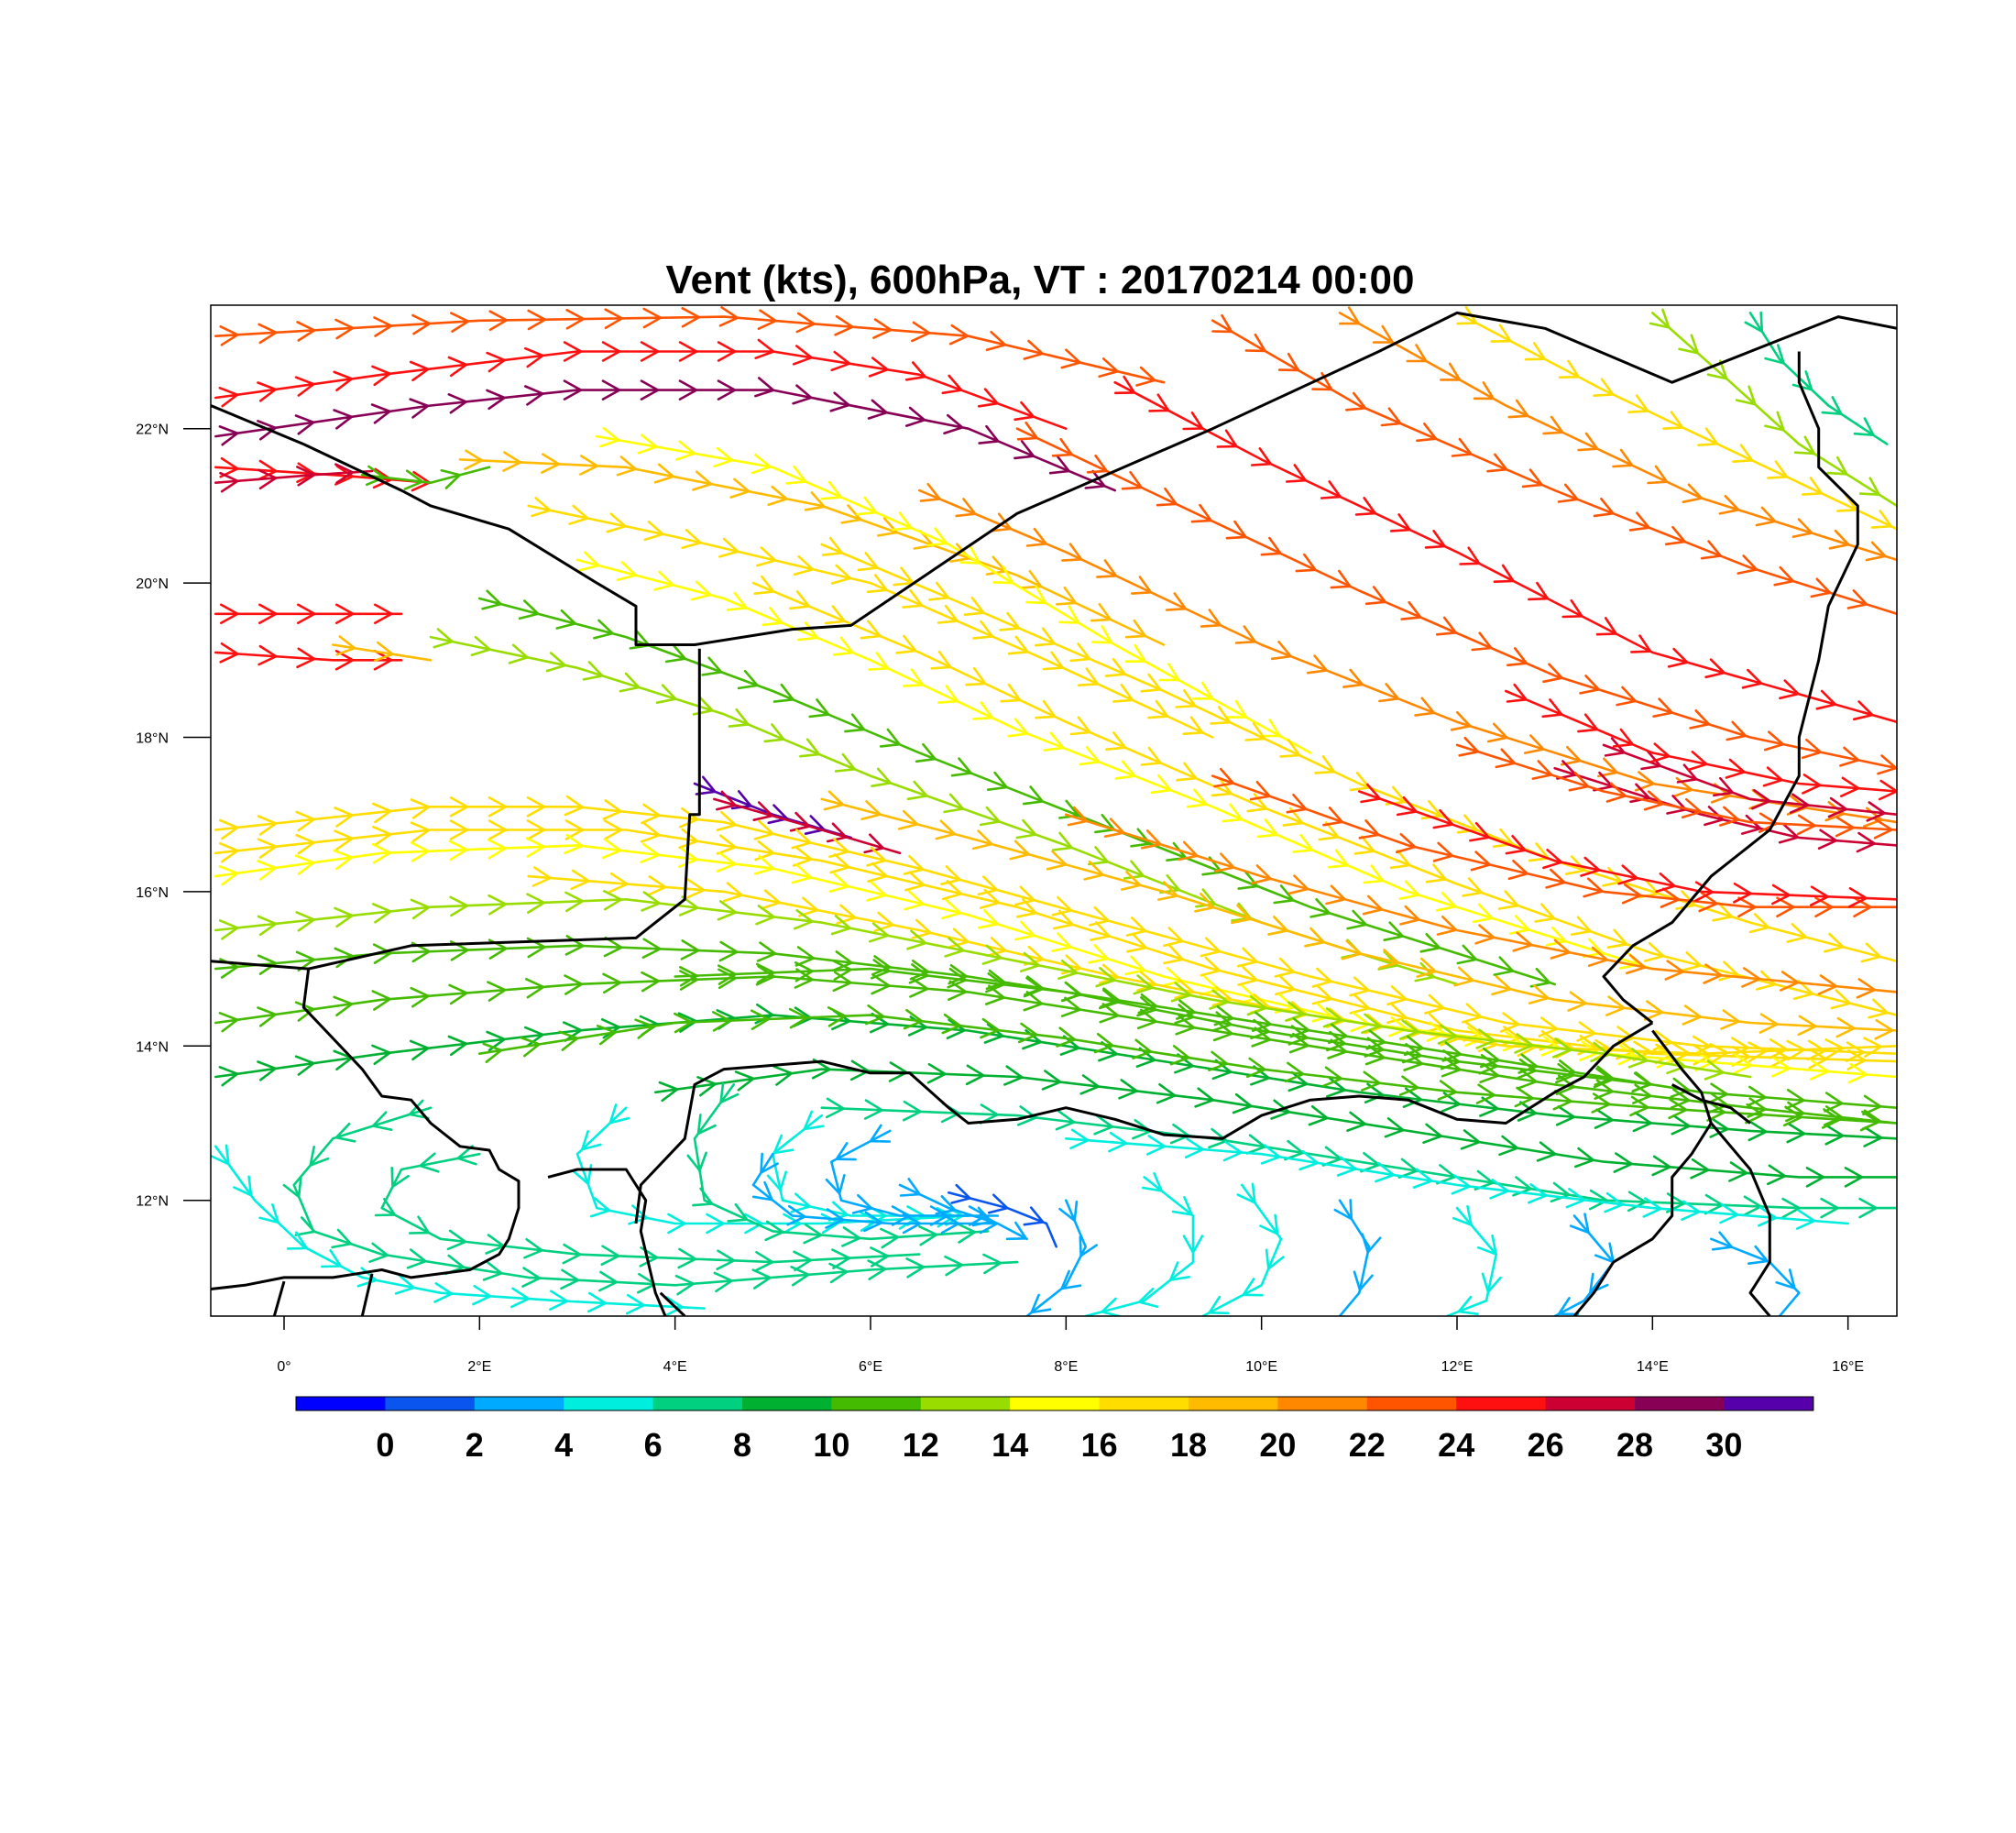 The width and height of the screenshot is (2016, 1833). What do you see at coordinates (1066, 1367) in the screenshot?
I see `lon-tick-label: 8°E` at bounding box center [1066, 1367].